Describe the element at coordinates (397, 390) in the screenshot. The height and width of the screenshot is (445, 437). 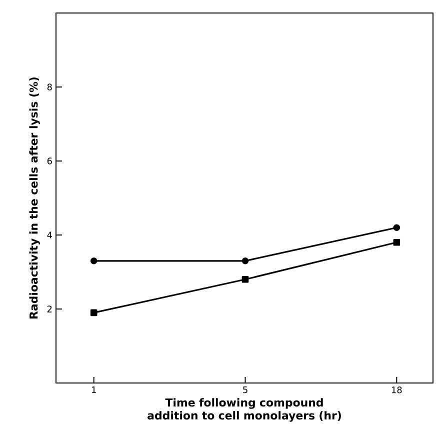
I see `x-tick-label: 18` at that location.